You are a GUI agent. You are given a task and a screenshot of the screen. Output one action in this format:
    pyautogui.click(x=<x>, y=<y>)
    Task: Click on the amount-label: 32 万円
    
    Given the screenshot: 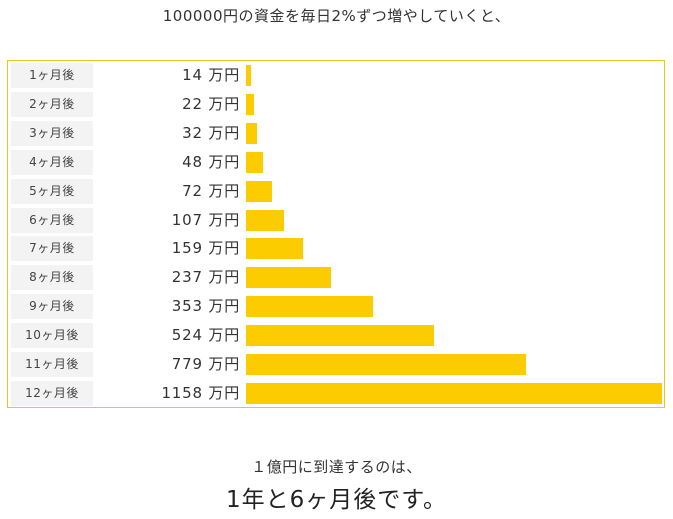 What is the action you would take?
    pyautogui.click(x=211, y=132)
    